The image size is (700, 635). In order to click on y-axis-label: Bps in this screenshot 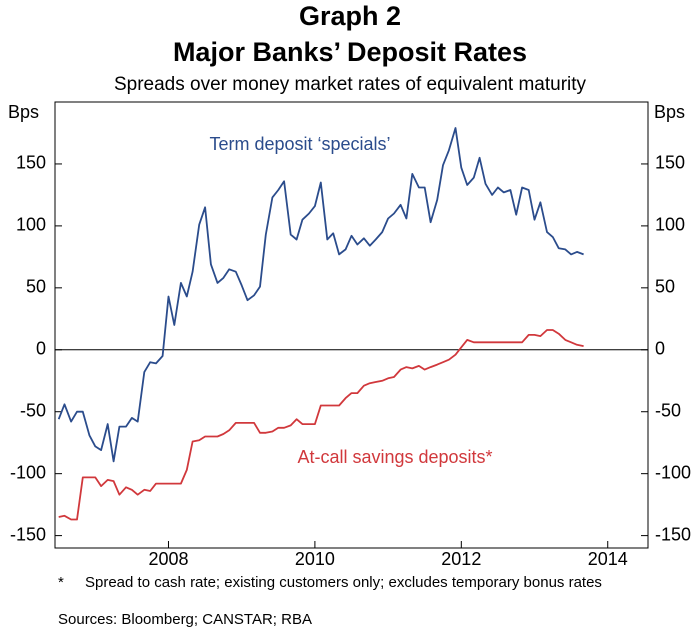, I will do `click(23, 112)`.